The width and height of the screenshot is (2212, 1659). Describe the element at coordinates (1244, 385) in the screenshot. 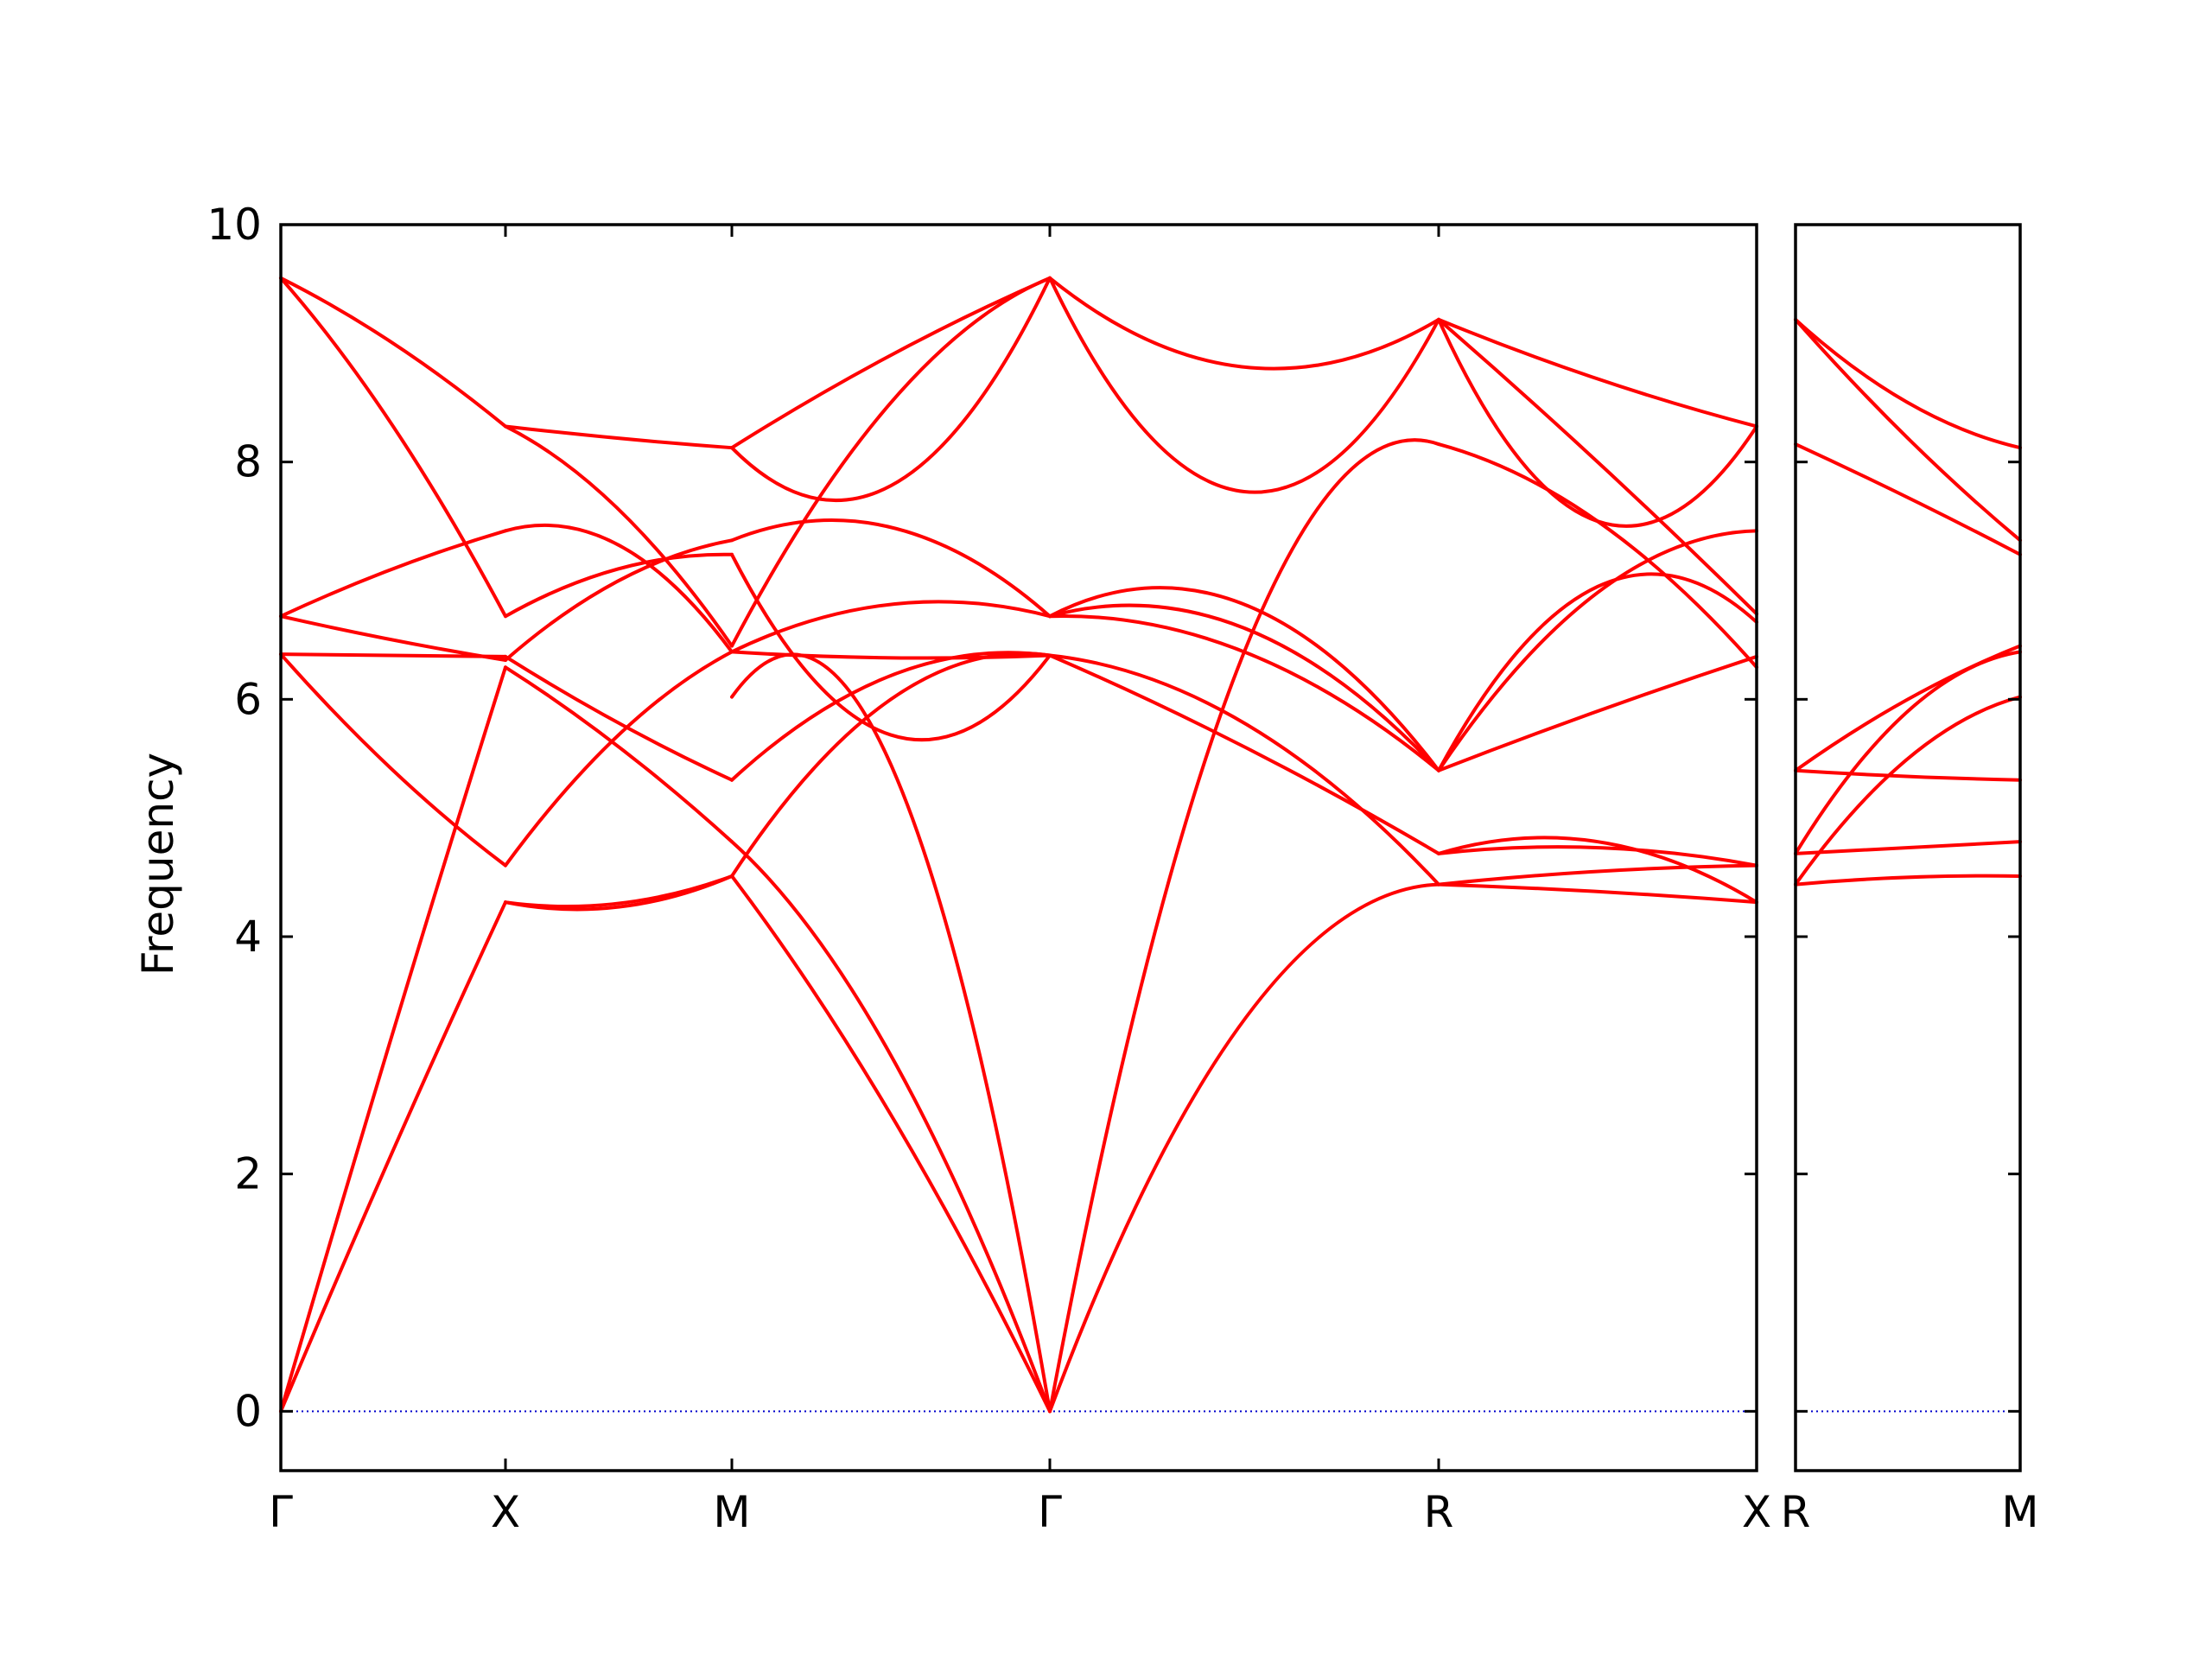

I see `band-main-Γ-R-8` at that location.